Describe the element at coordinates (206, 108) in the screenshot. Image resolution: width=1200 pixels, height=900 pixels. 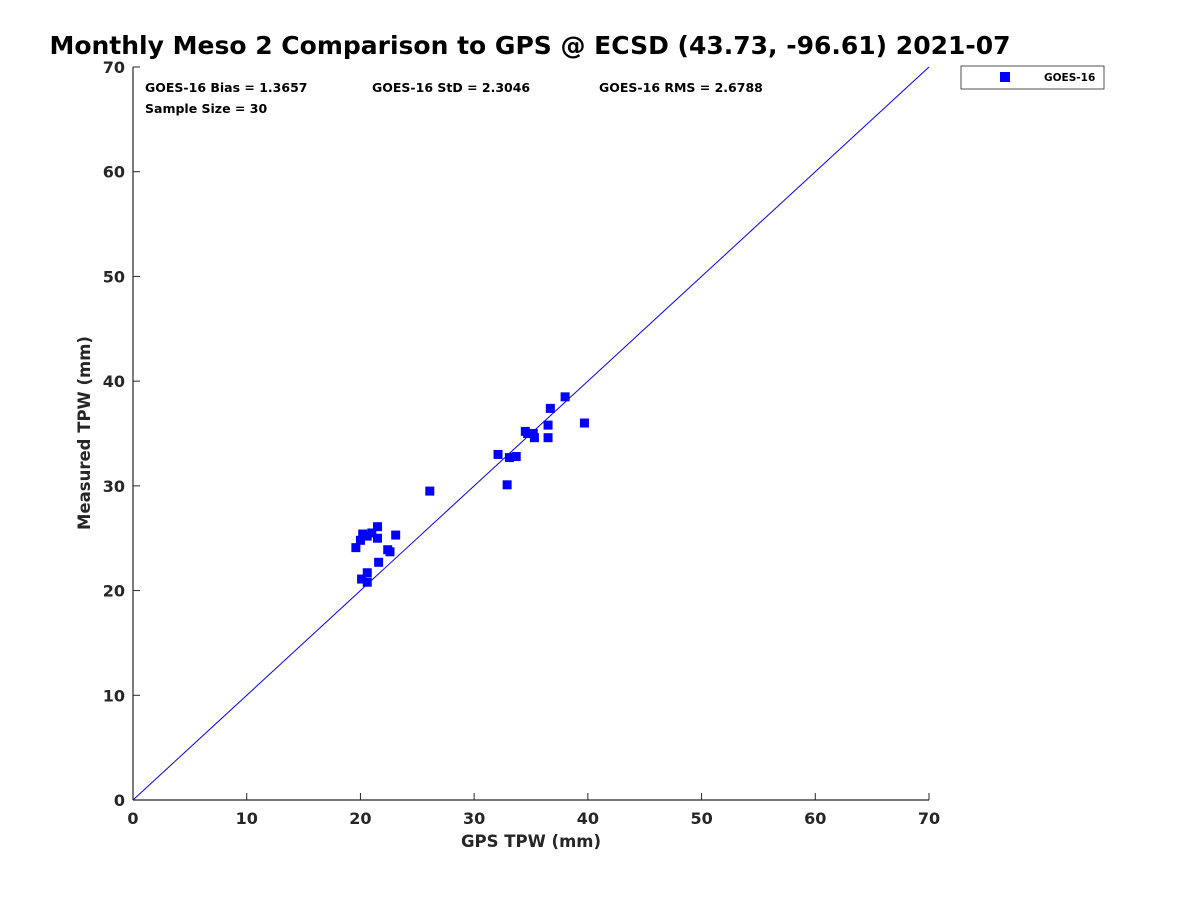
I see `sample-size-stat: Sample Size = 30` at that location.